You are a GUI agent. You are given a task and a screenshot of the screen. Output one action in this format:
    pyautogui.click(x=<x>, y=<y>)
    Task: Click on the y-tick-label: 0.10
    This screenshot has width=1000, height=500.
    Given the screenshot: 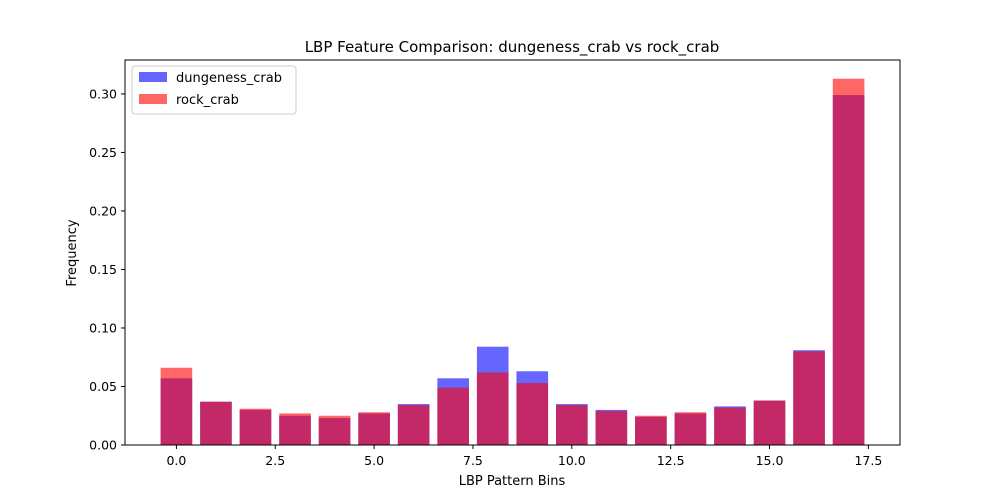 What is the action you would take?
    pyautogui.click(x=103, y=327)
    